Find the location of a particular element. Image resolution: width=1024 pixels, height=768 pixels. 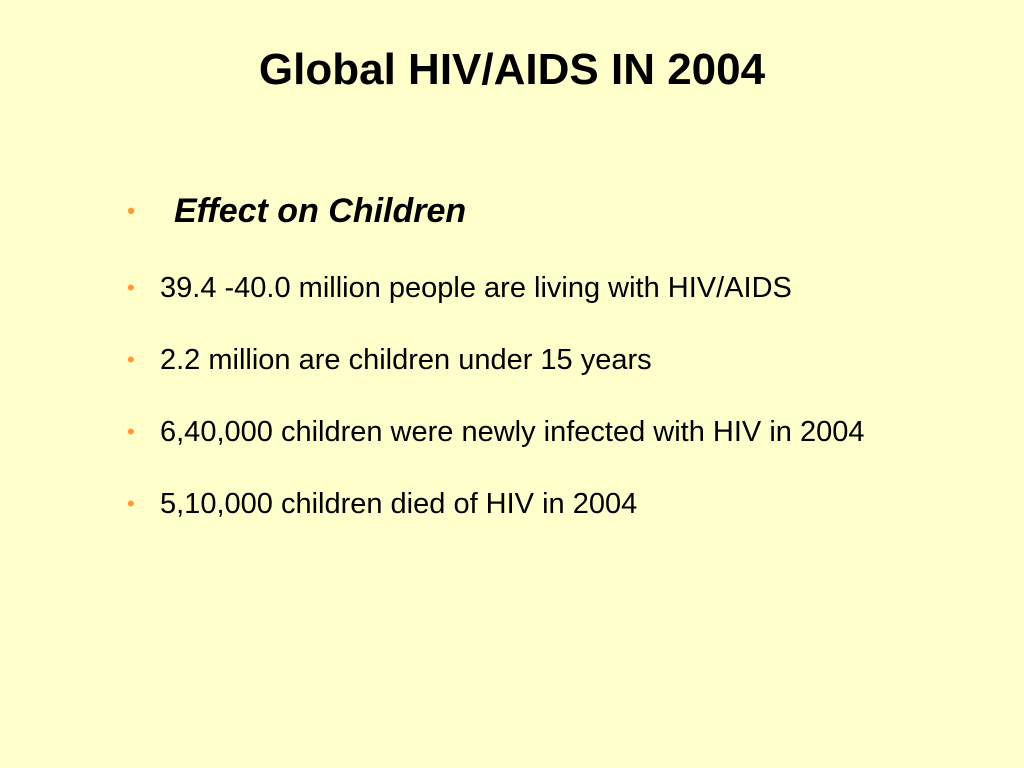

bullet-text: 5,10,000 children died of HIV in 2004 is located at coordinates (399, 504).